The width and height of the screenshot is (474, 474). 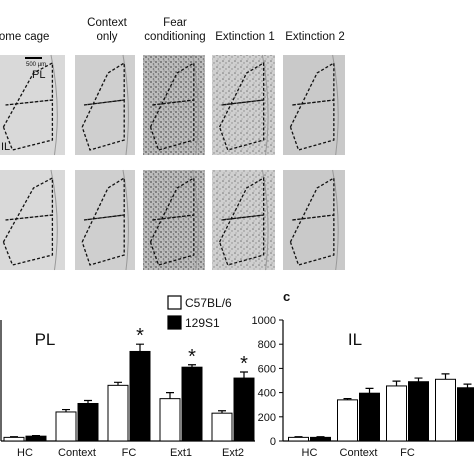 I want to click on column-header: Fear, so click(x=175, y=23).